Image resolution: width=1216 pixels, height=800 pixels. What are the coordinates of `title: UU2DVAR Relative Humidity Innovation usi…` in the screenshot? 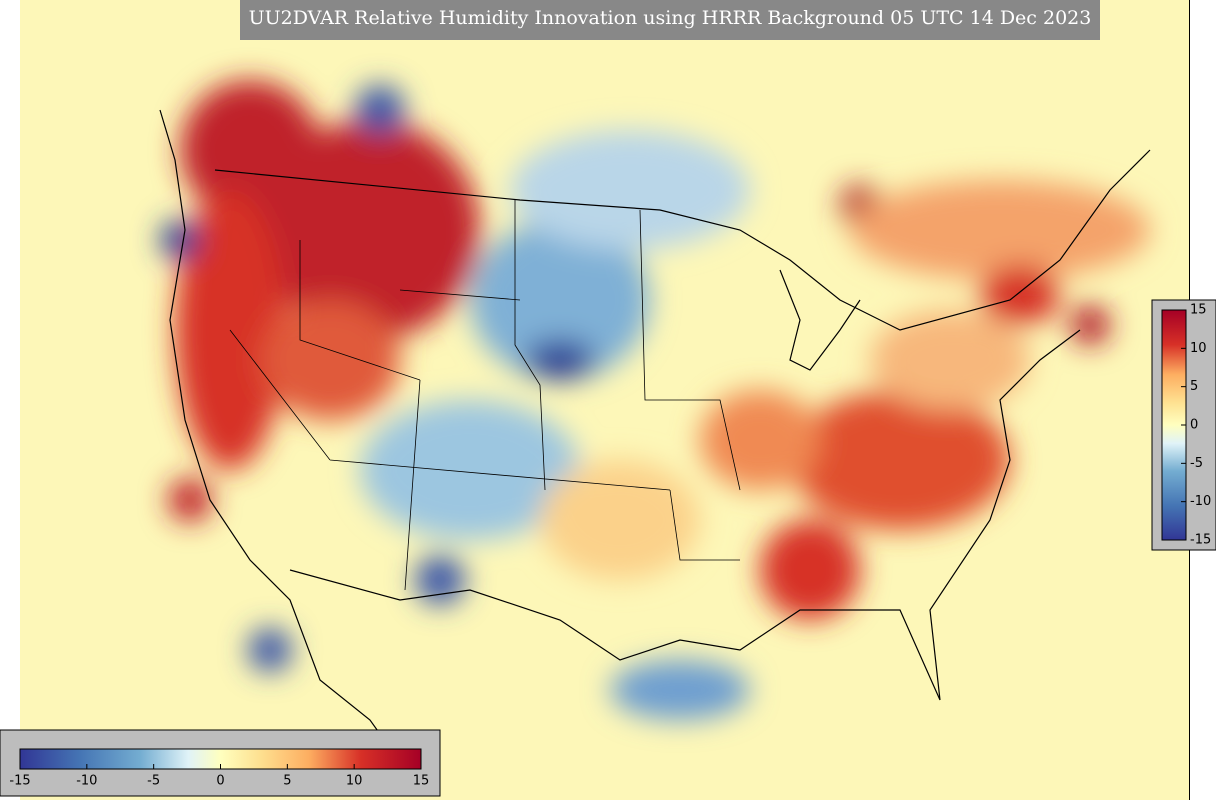 It's located at (670, 18).